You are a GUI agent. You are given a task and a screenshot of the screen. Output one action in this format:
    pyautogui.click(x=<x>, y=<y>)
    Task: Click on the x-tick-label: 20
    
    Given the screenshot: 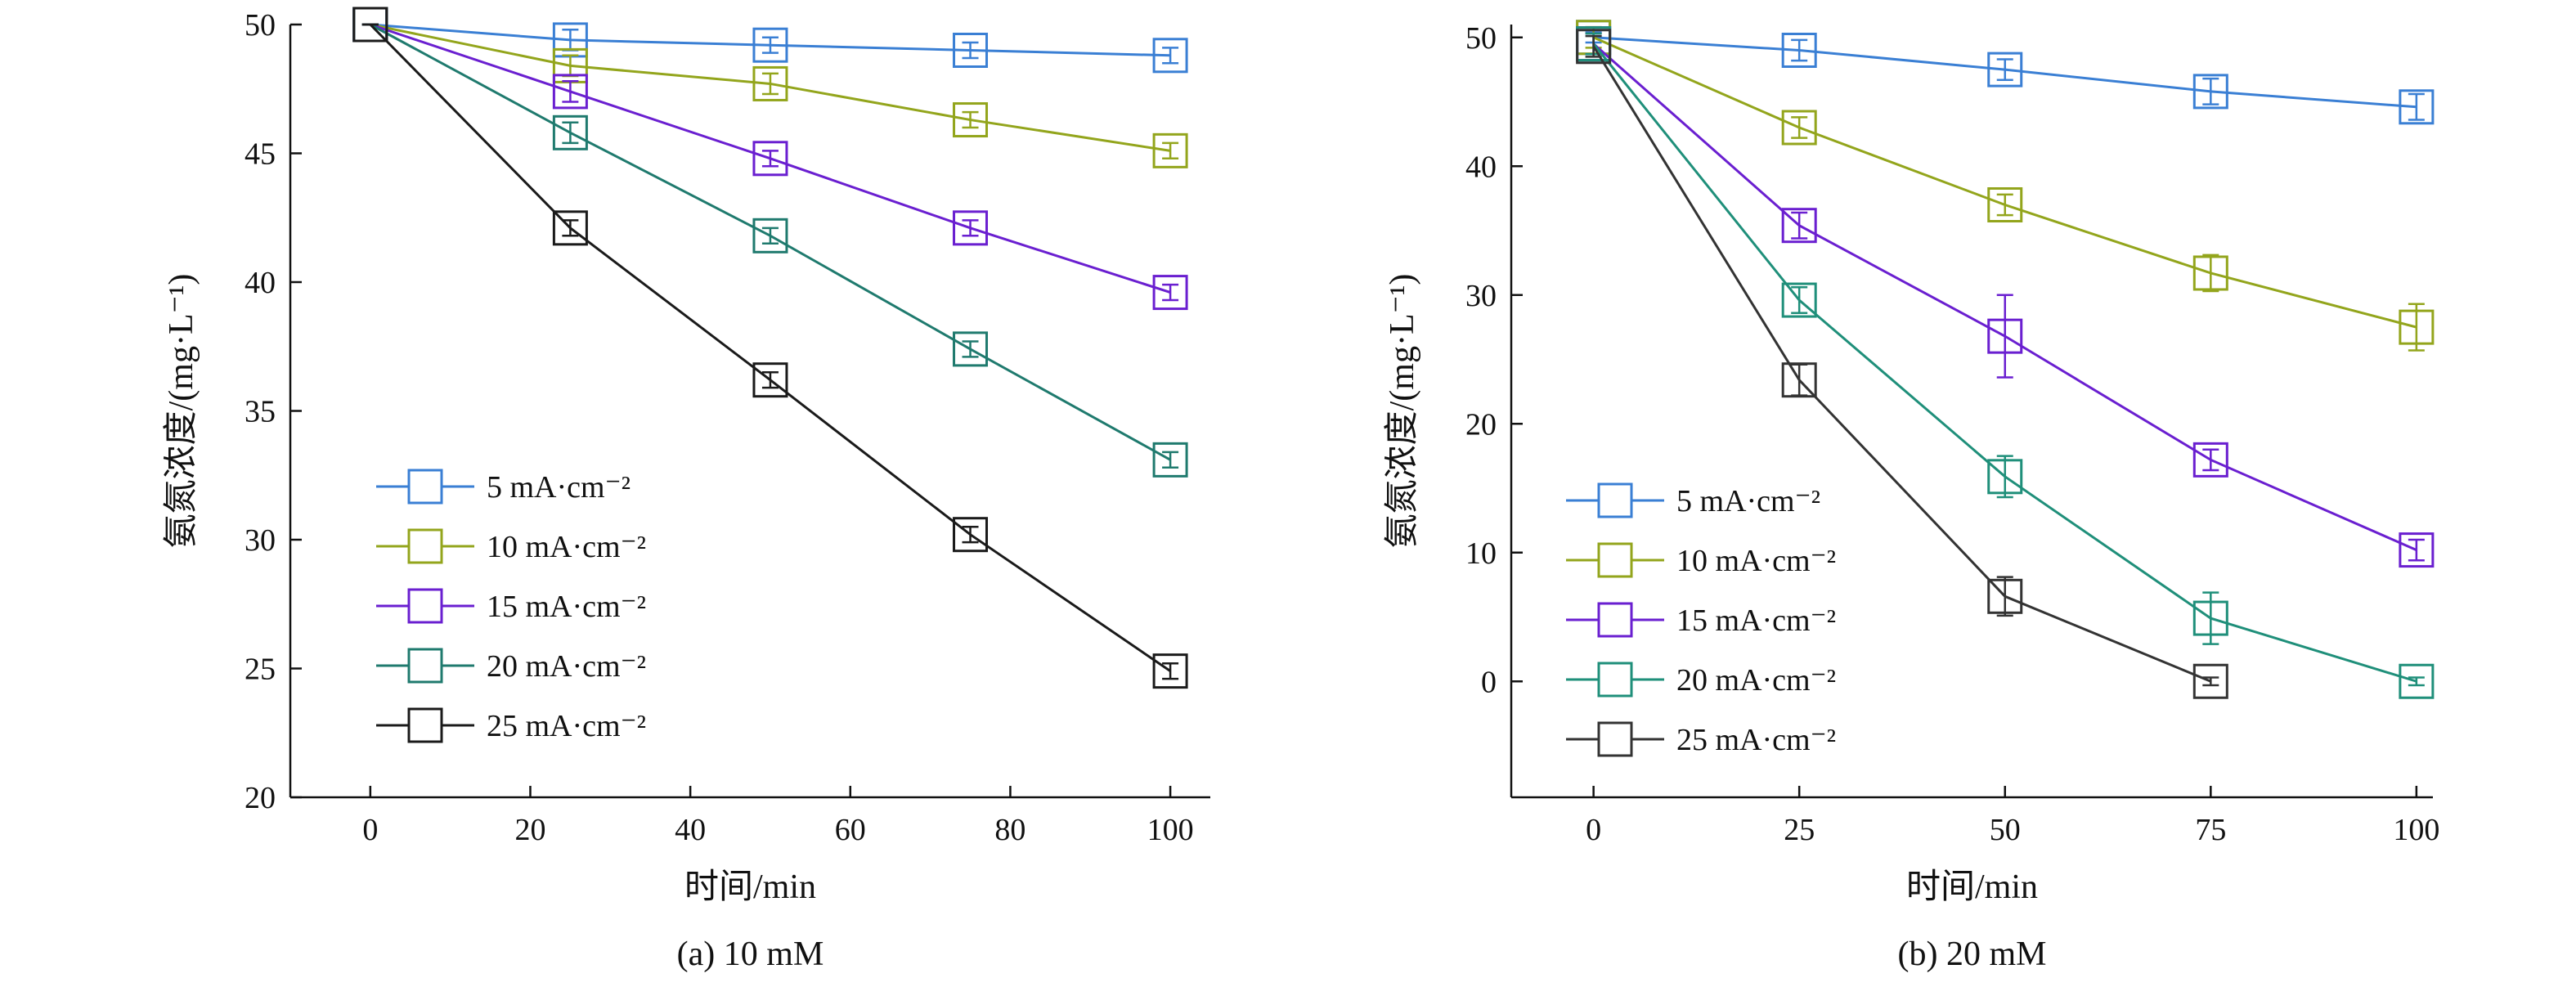 What is the action you would take?
    pyautogui.click(x=529, y=830)
    